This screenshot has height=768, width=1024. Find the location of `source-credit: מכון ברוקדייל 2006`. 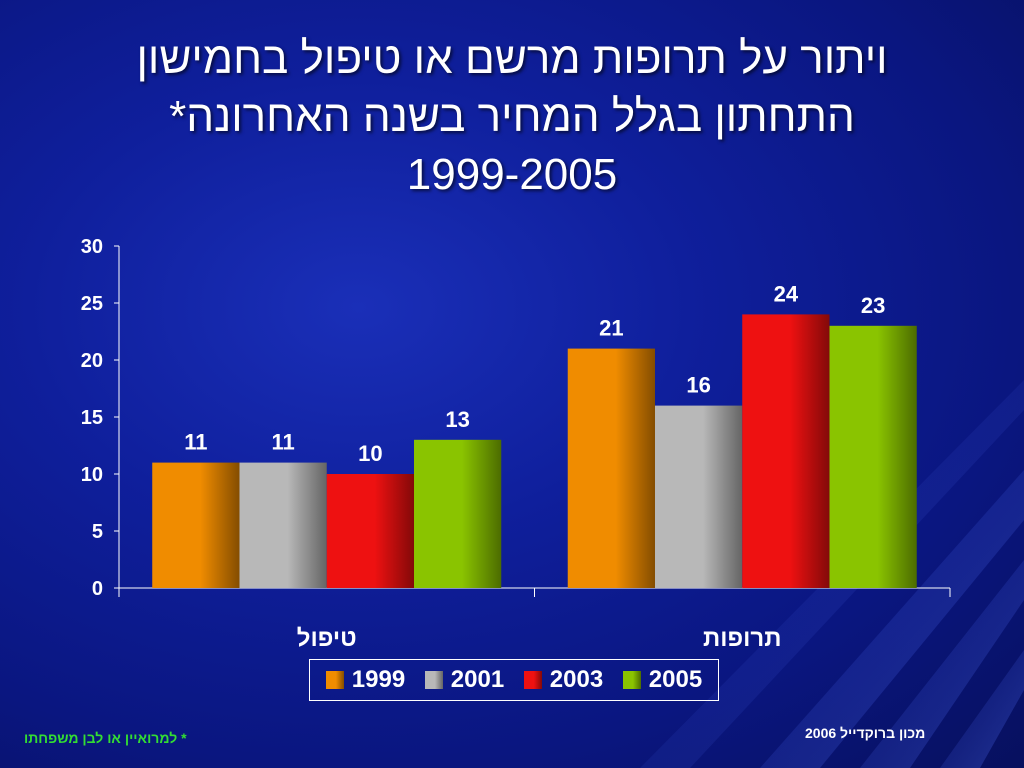

source-credit: מכון ברוקדייל 2006 is located at coordinates (865, 733).